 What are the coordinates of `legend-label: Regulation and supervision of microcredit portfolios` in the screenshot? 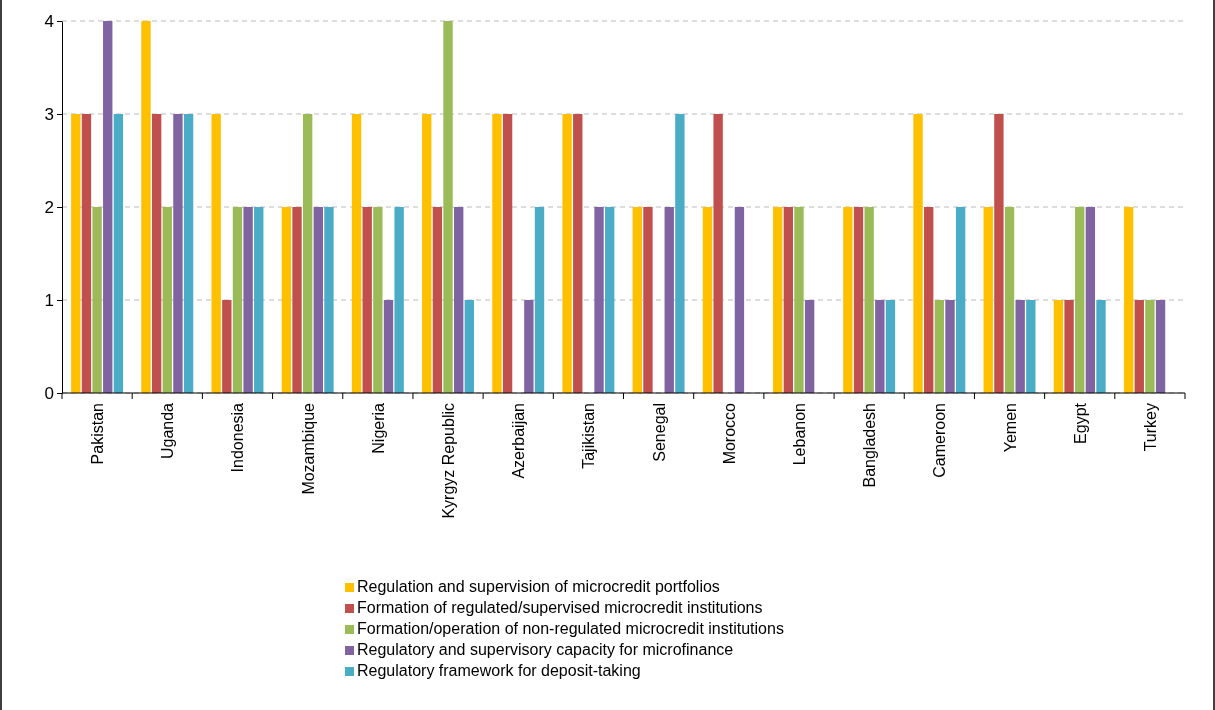 It's located at (538, 586).